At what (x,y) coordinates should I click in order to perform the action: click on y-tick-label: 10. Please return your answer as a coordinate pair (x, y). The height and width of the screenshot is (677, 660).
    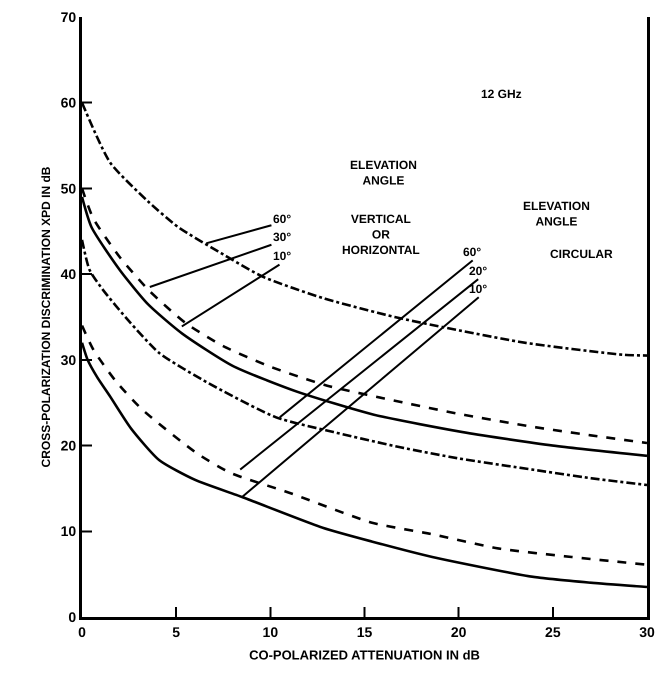
    Looking at the image, I should click on (68, 531).